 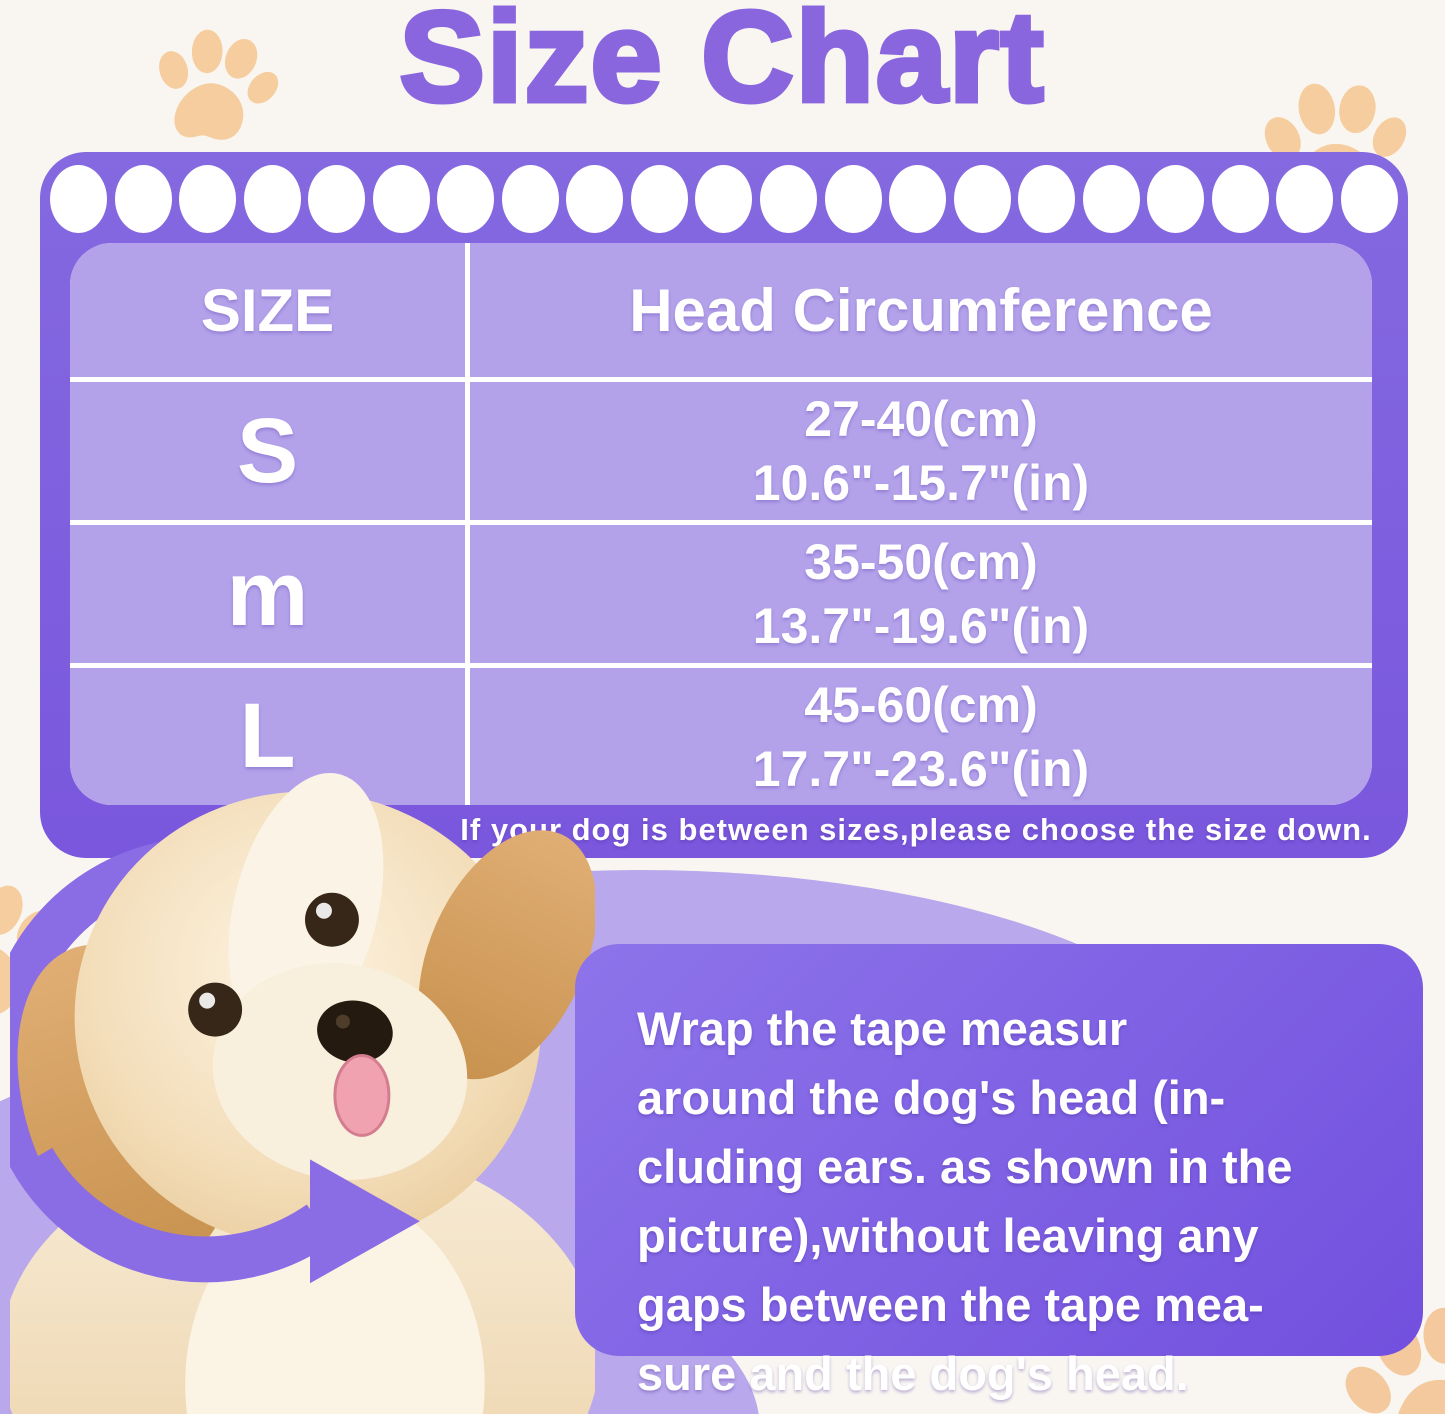 What do you see at coordinates (267, 310) in the screenshot?
I see `column-header-size: SIZE` at bounding box center [267, 310].